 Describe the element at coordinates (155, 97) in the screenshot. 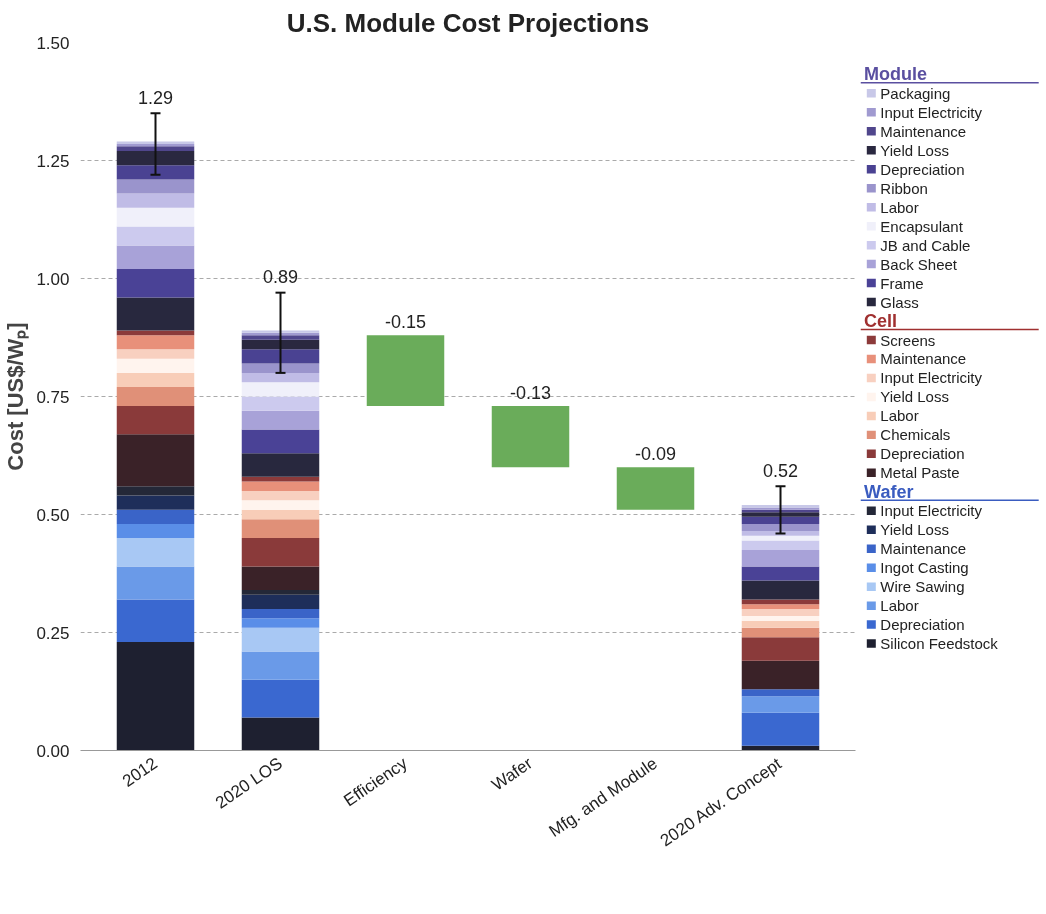

I see `total-label: 1.29` at that location.